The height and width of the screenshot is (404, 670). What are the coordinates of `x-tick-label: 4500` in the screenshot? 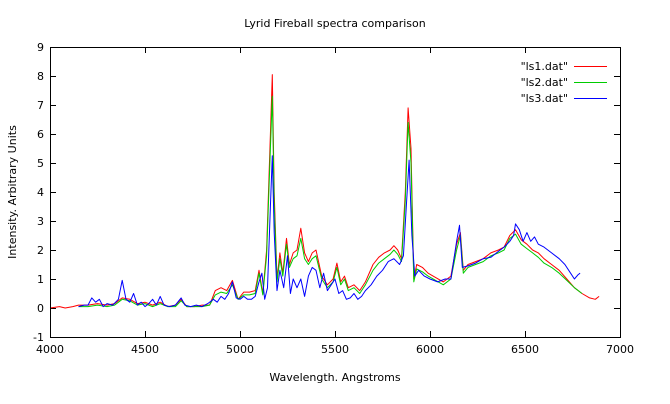 It's located at (145, 349).